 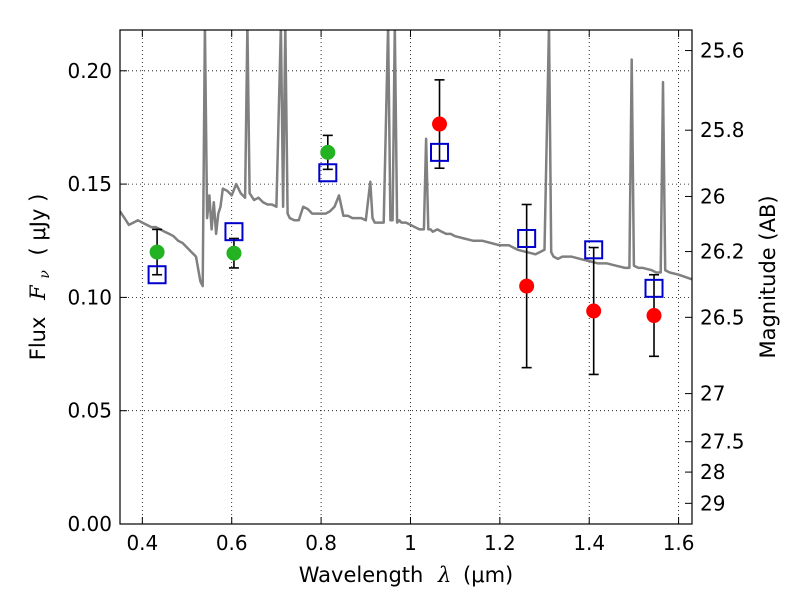 I want to click on y-axis-label-prefix: Flux, so click(x=38, y=339).